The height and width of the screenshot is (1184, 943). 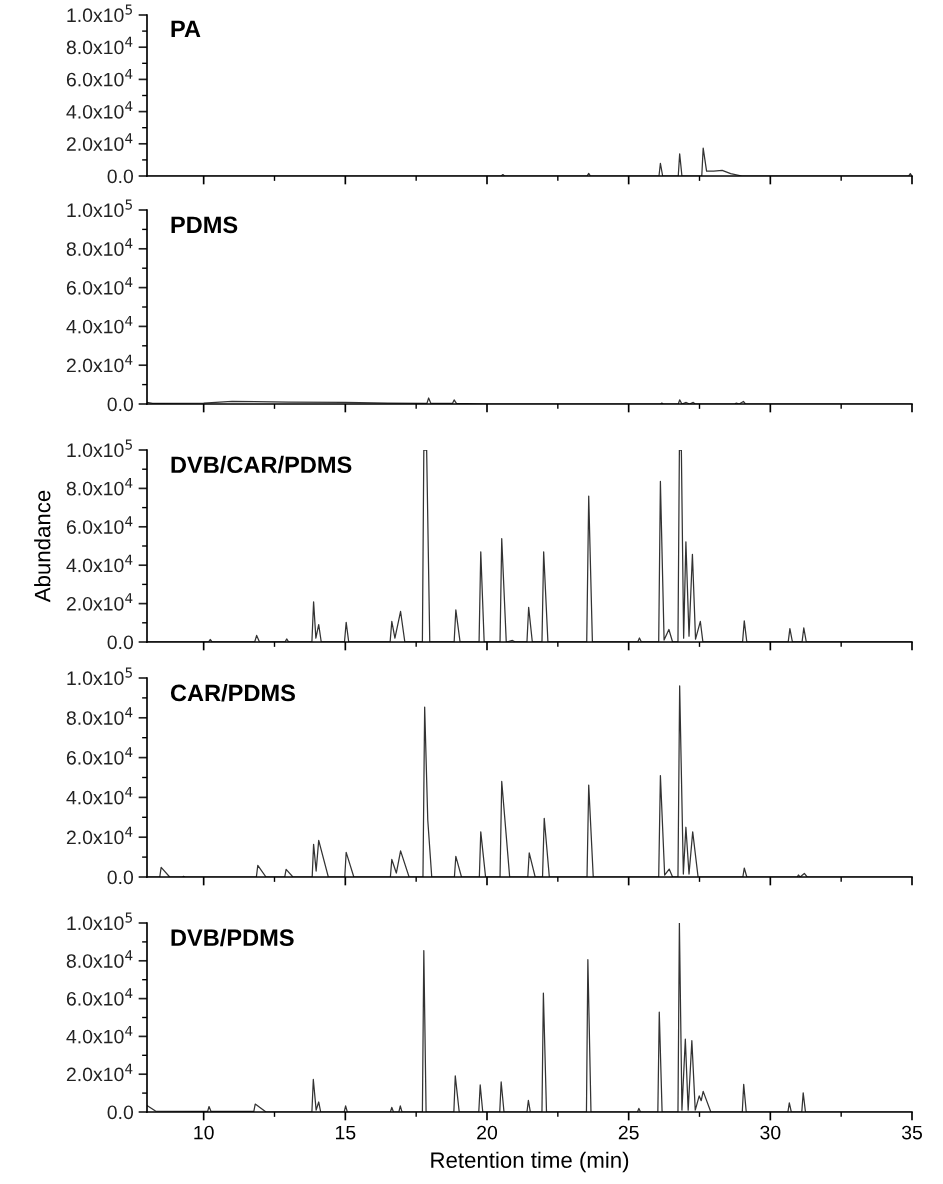 I want to click on chart-title: CAR/PDMS, so click(x=232, y=692).